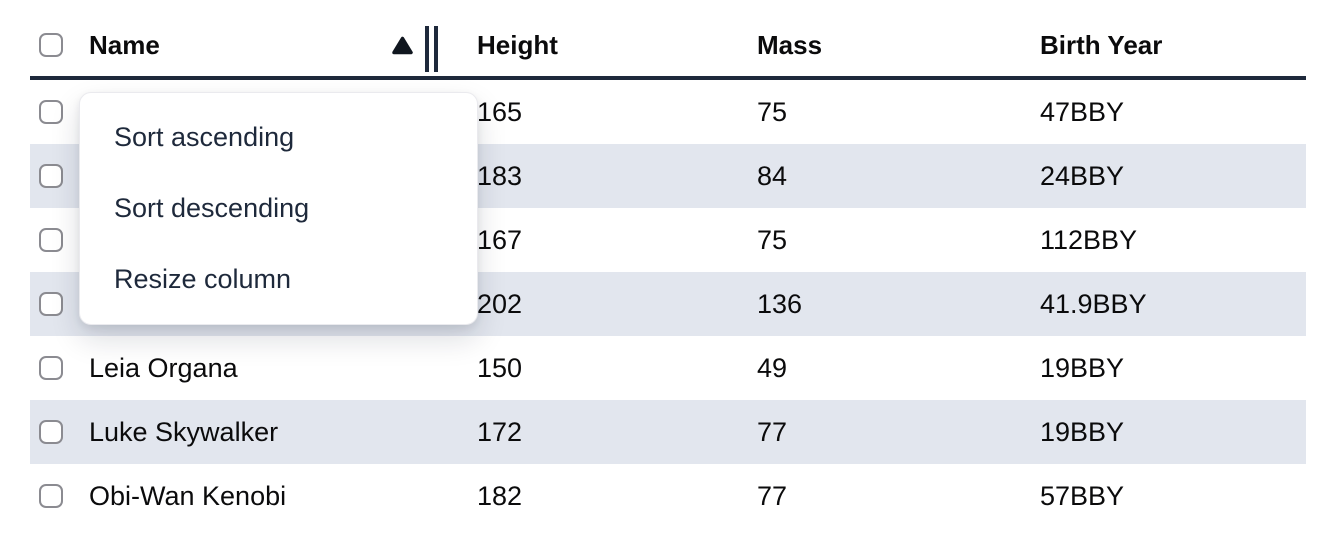  Describe the element at coordinates (184, 431) in the screenshot. I see `row-name: Luke Skywalker` at that location.